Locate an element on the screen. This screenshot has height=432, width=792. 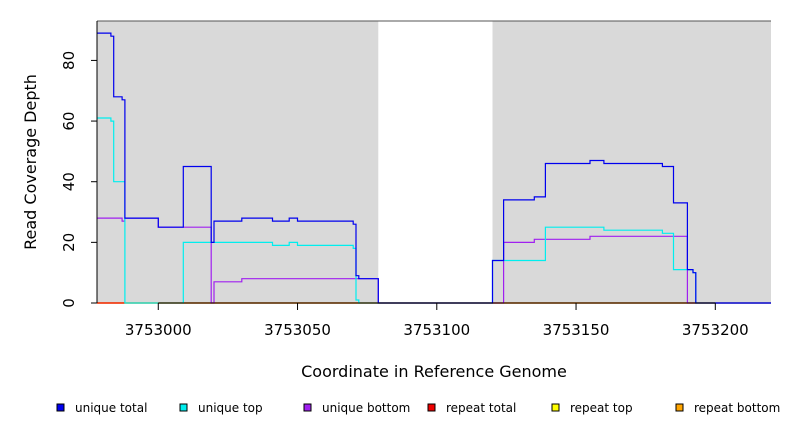
y-tick-label: 0 is located at coordinates (69, 303).